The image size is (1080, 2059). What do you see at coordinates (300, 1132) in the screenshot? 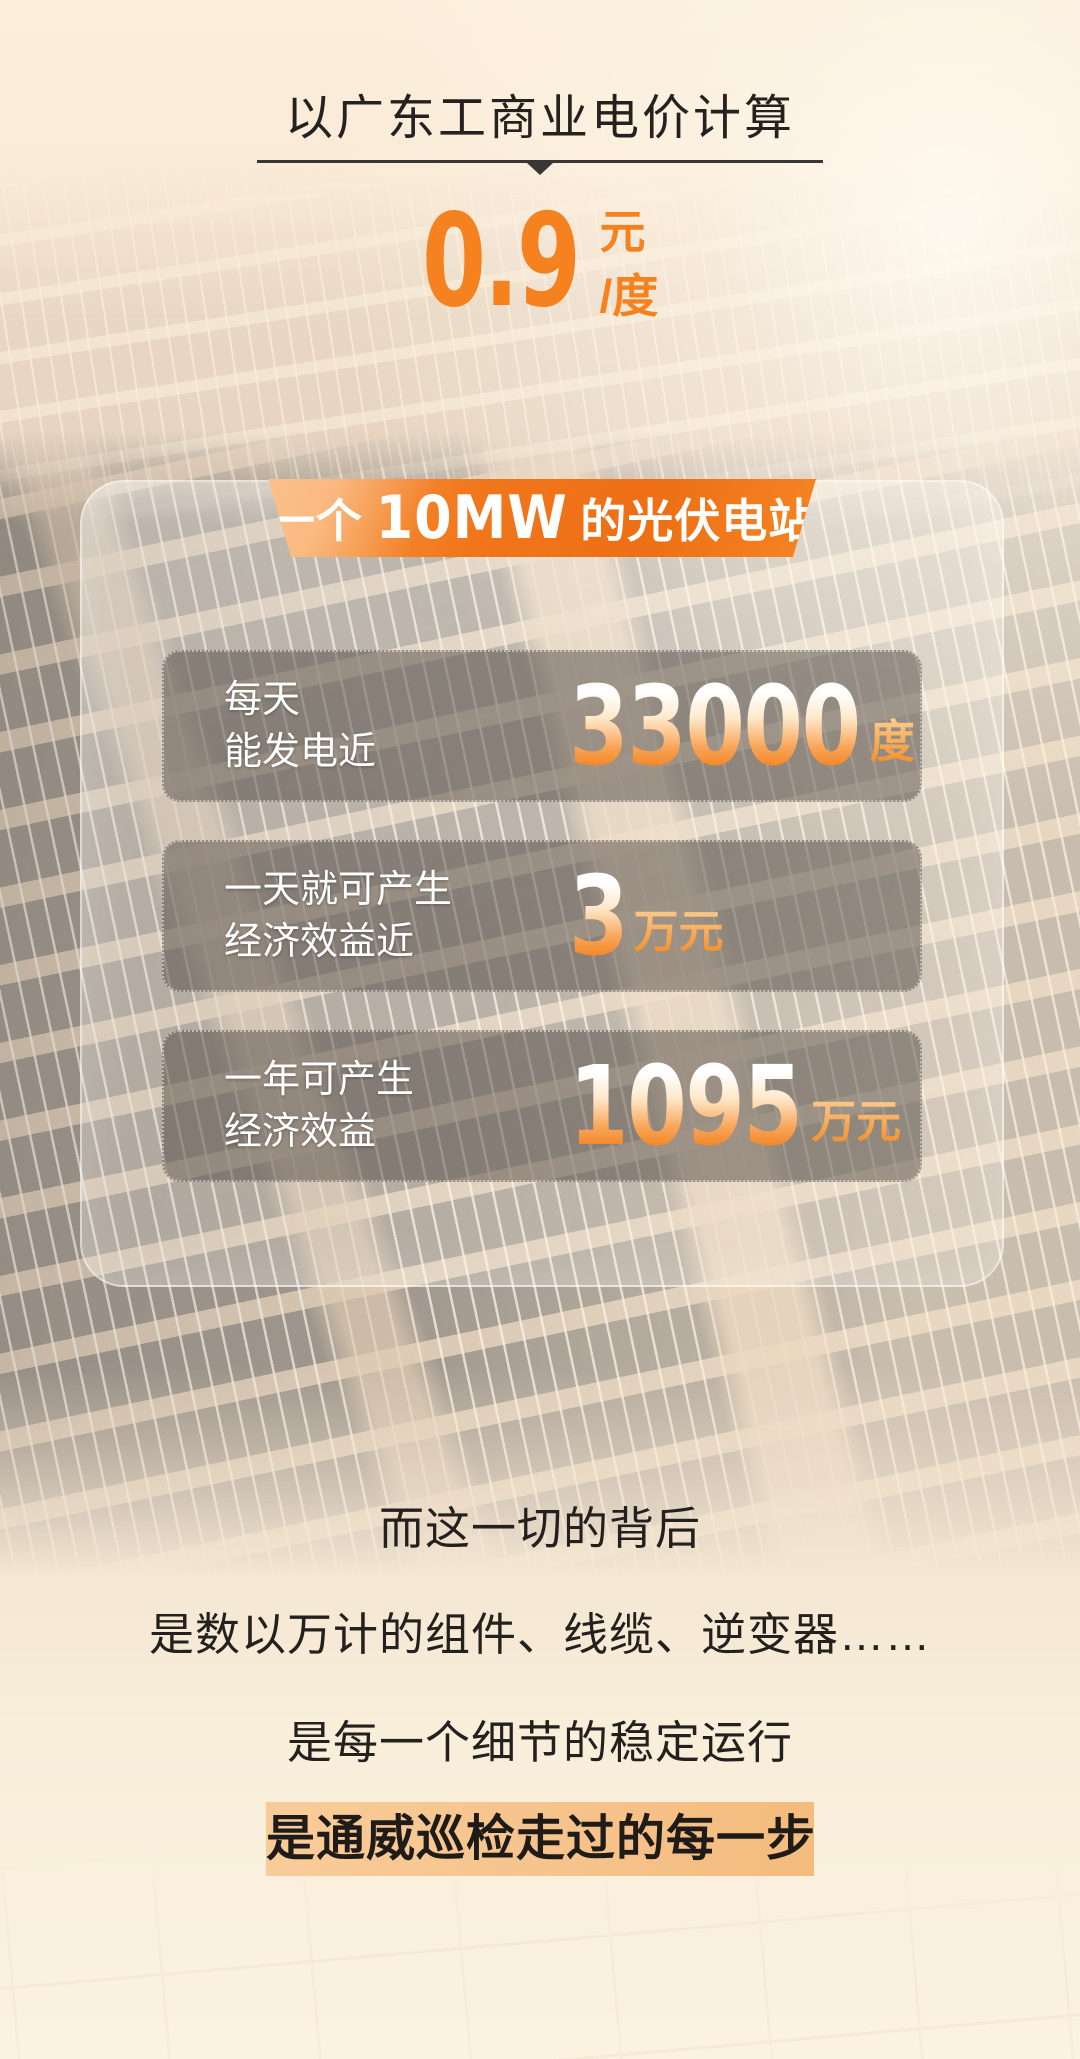
I see `stat-label-line2: 经济效益` at bounding box center [300, 1132].